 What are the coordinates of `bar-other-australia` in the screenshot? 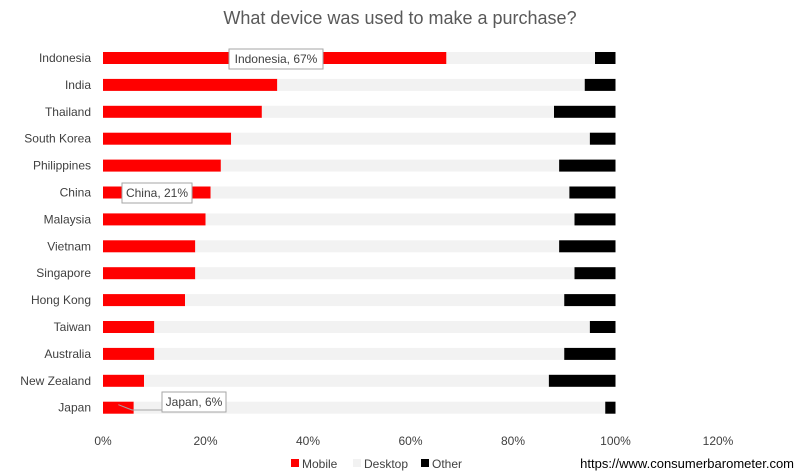 It's located at (590, 353).